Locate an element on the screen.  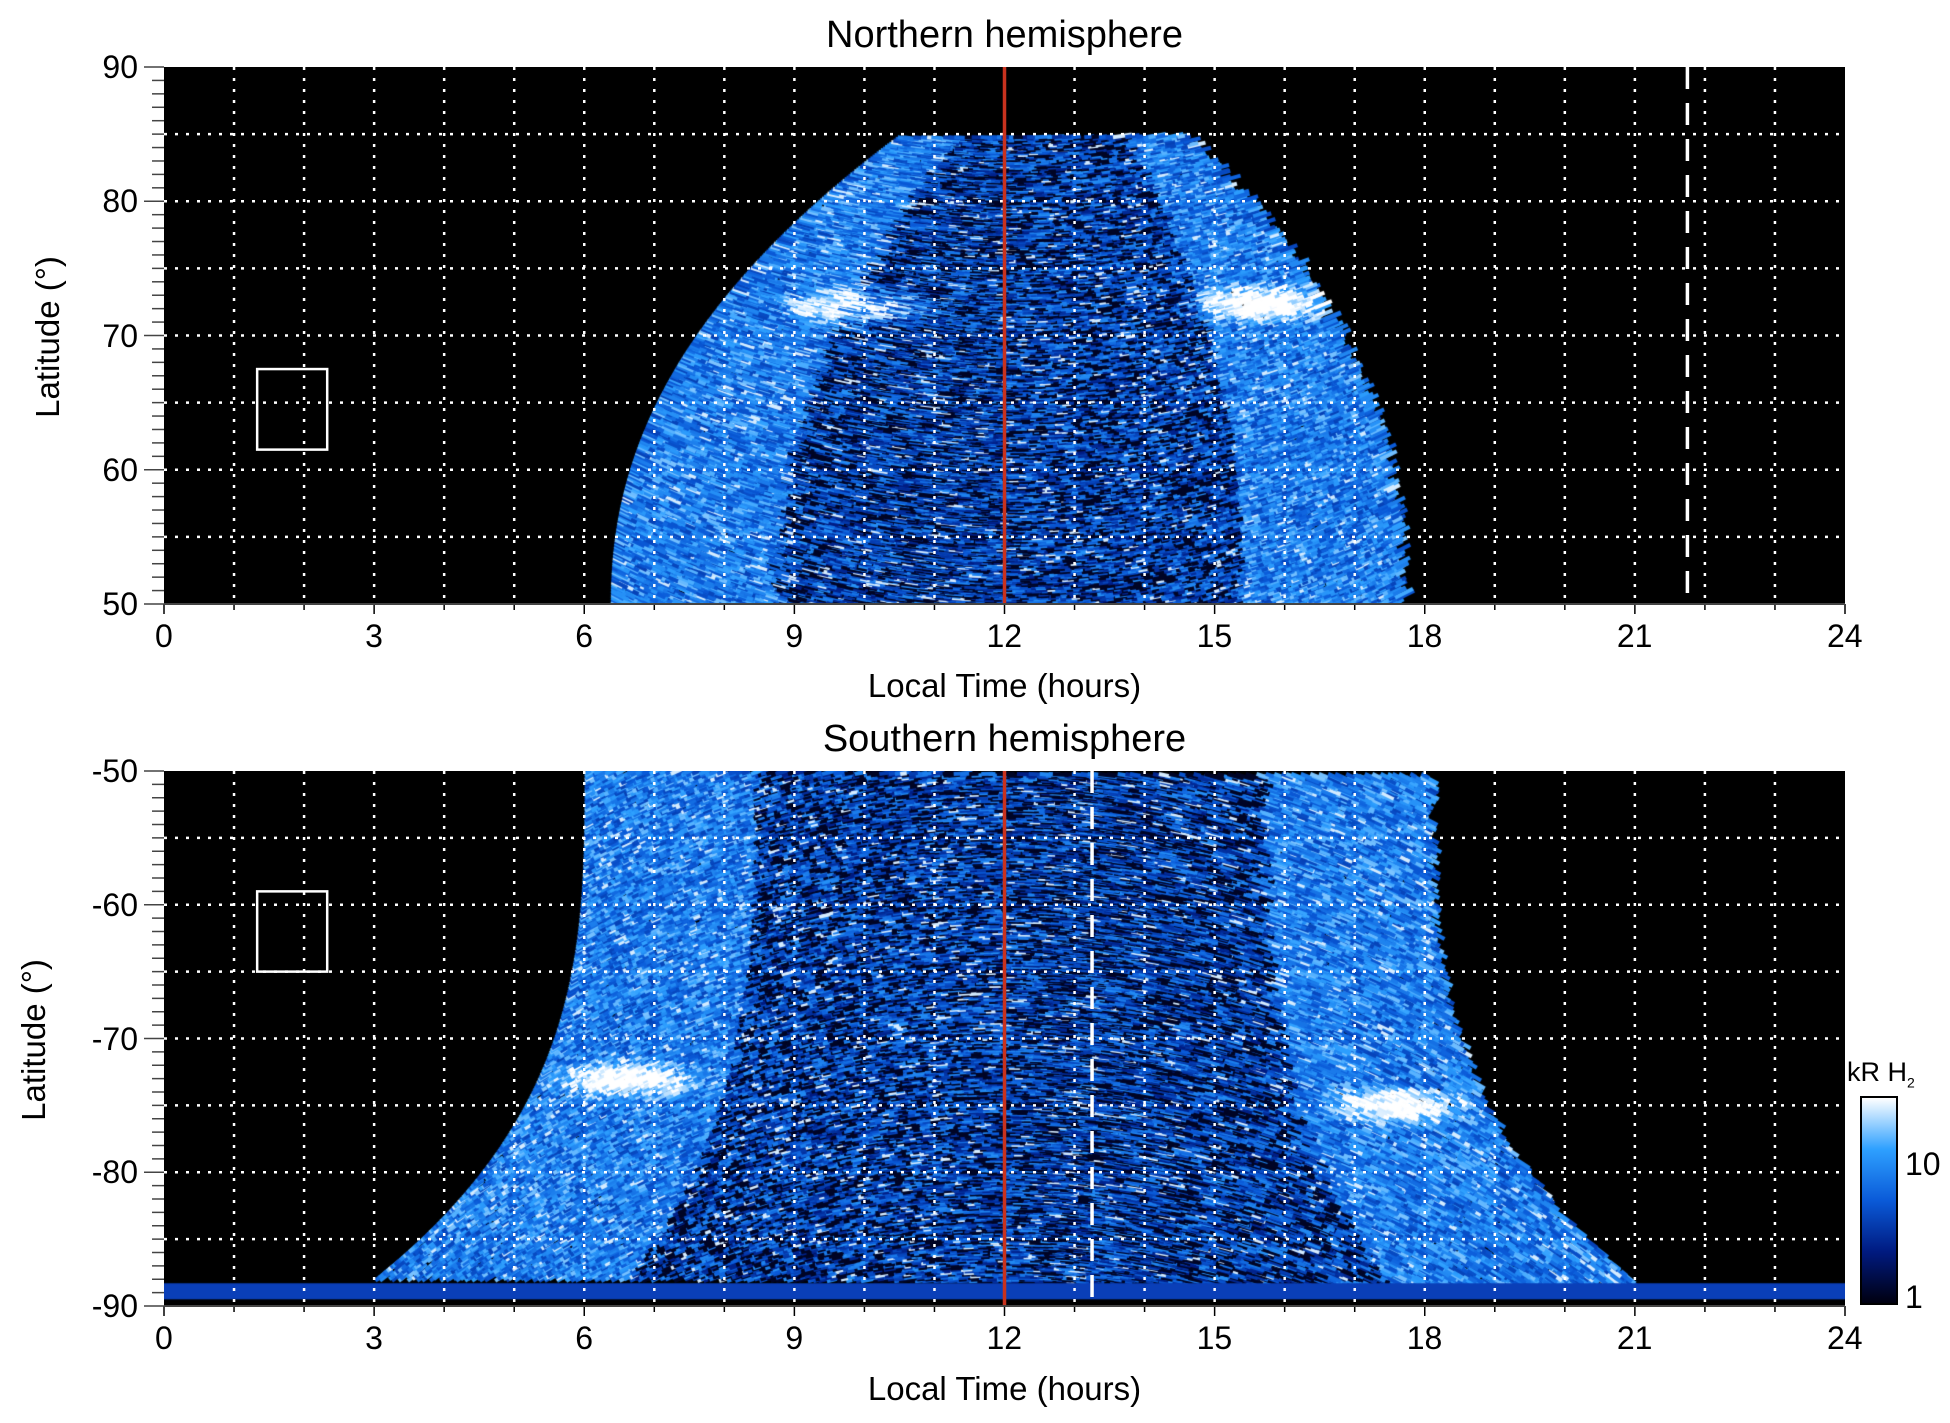
colorbar-label: kR H2 is located at coordinates (1881, 1073).